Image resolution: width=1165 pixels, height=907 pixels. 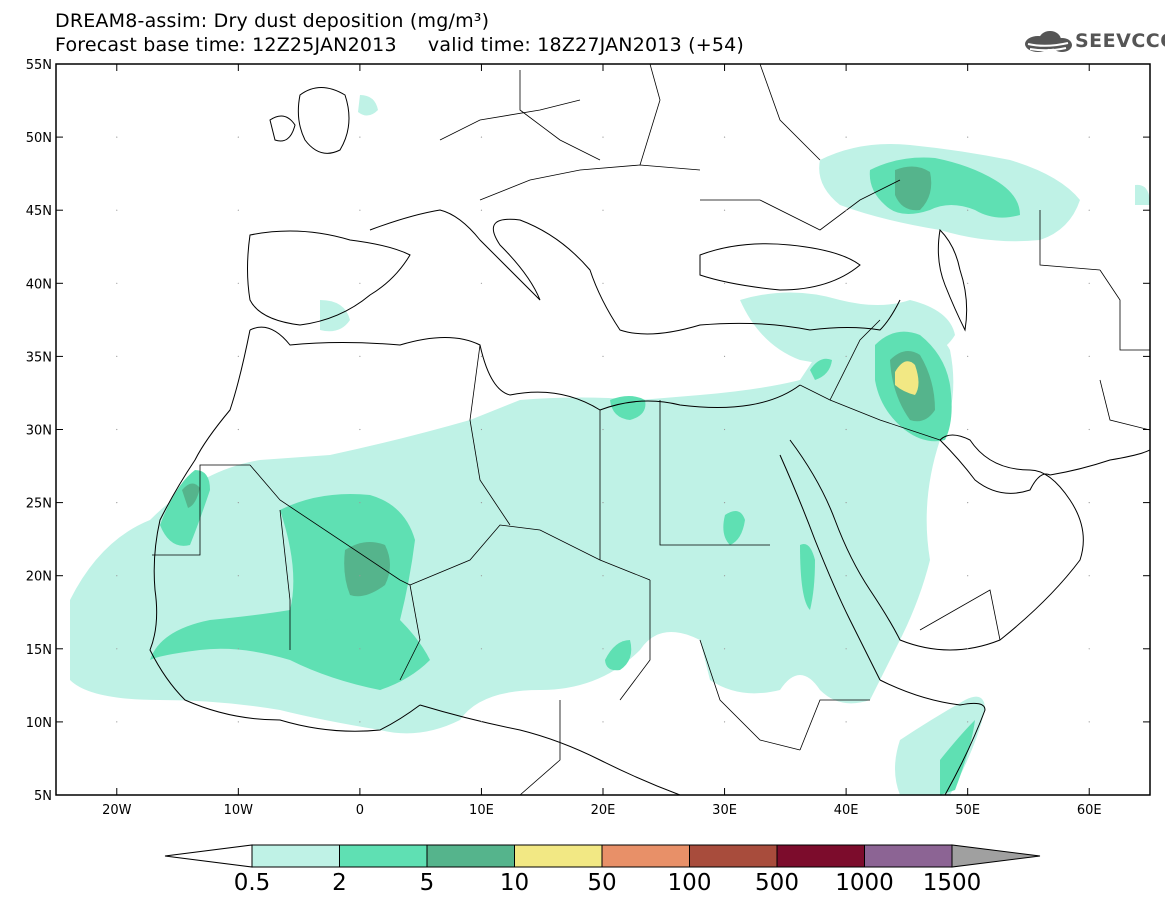 What do you see at coordinates (39, 431) in the screenshot?
I see `latitude-labels: 55N 50N 45N 40N 35N 30N 25N 20N 15N 10N 5N` at bounding box center [39, 431].